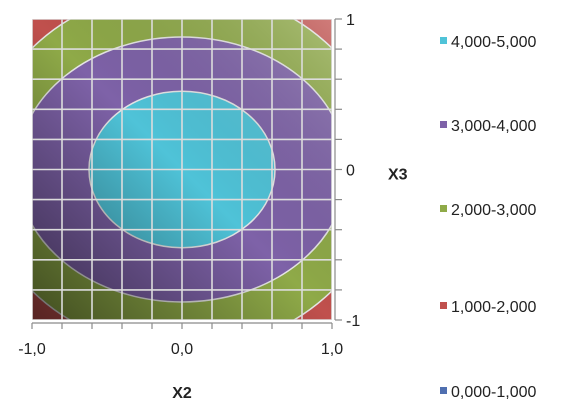  I want to click on y-tick-label: 1, so click(350, 20).